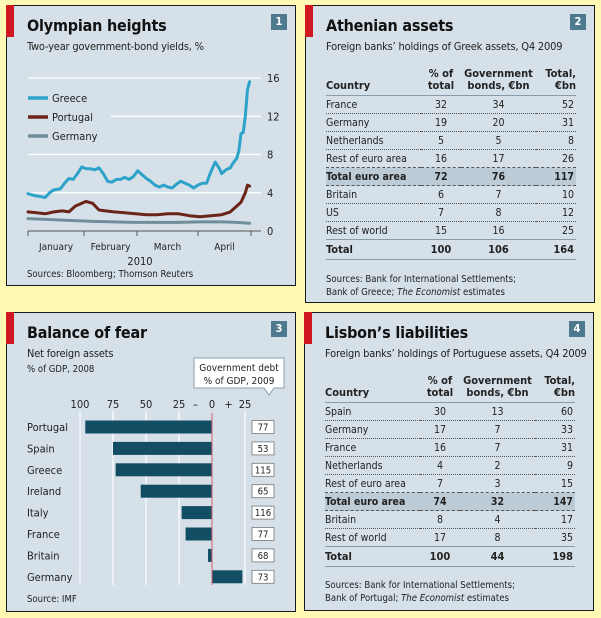 The image size is (601, 618). Describe the element at coordinates (198, 534) in the screenshot. I see `bar-france` at that location.